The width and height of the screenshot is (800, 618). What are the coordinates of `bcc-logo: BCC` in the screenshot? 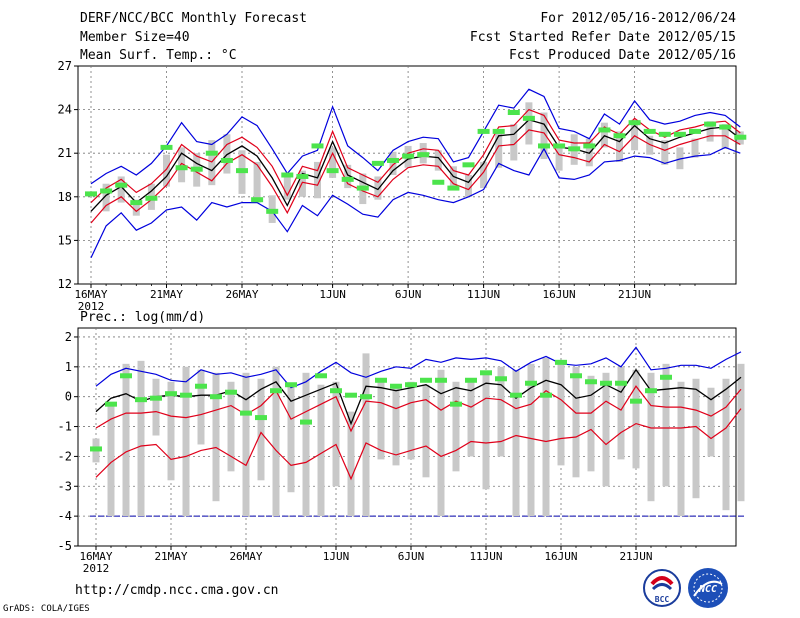 It's located at (662, 588).